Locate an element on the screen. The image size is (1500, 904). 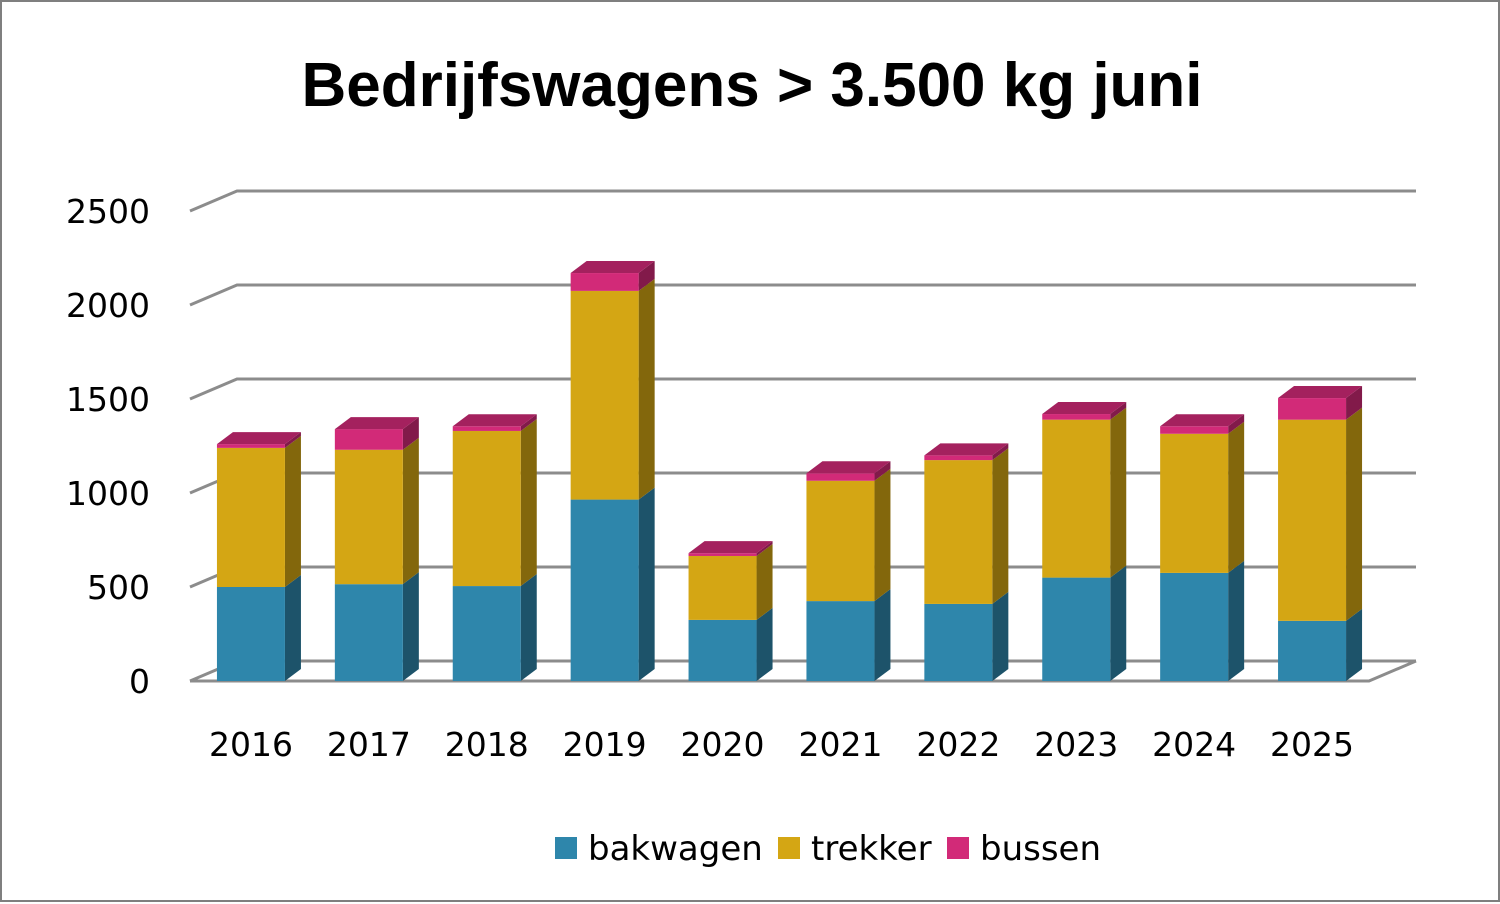
bar-bussen-2017 is located at coordinates (376, 433).